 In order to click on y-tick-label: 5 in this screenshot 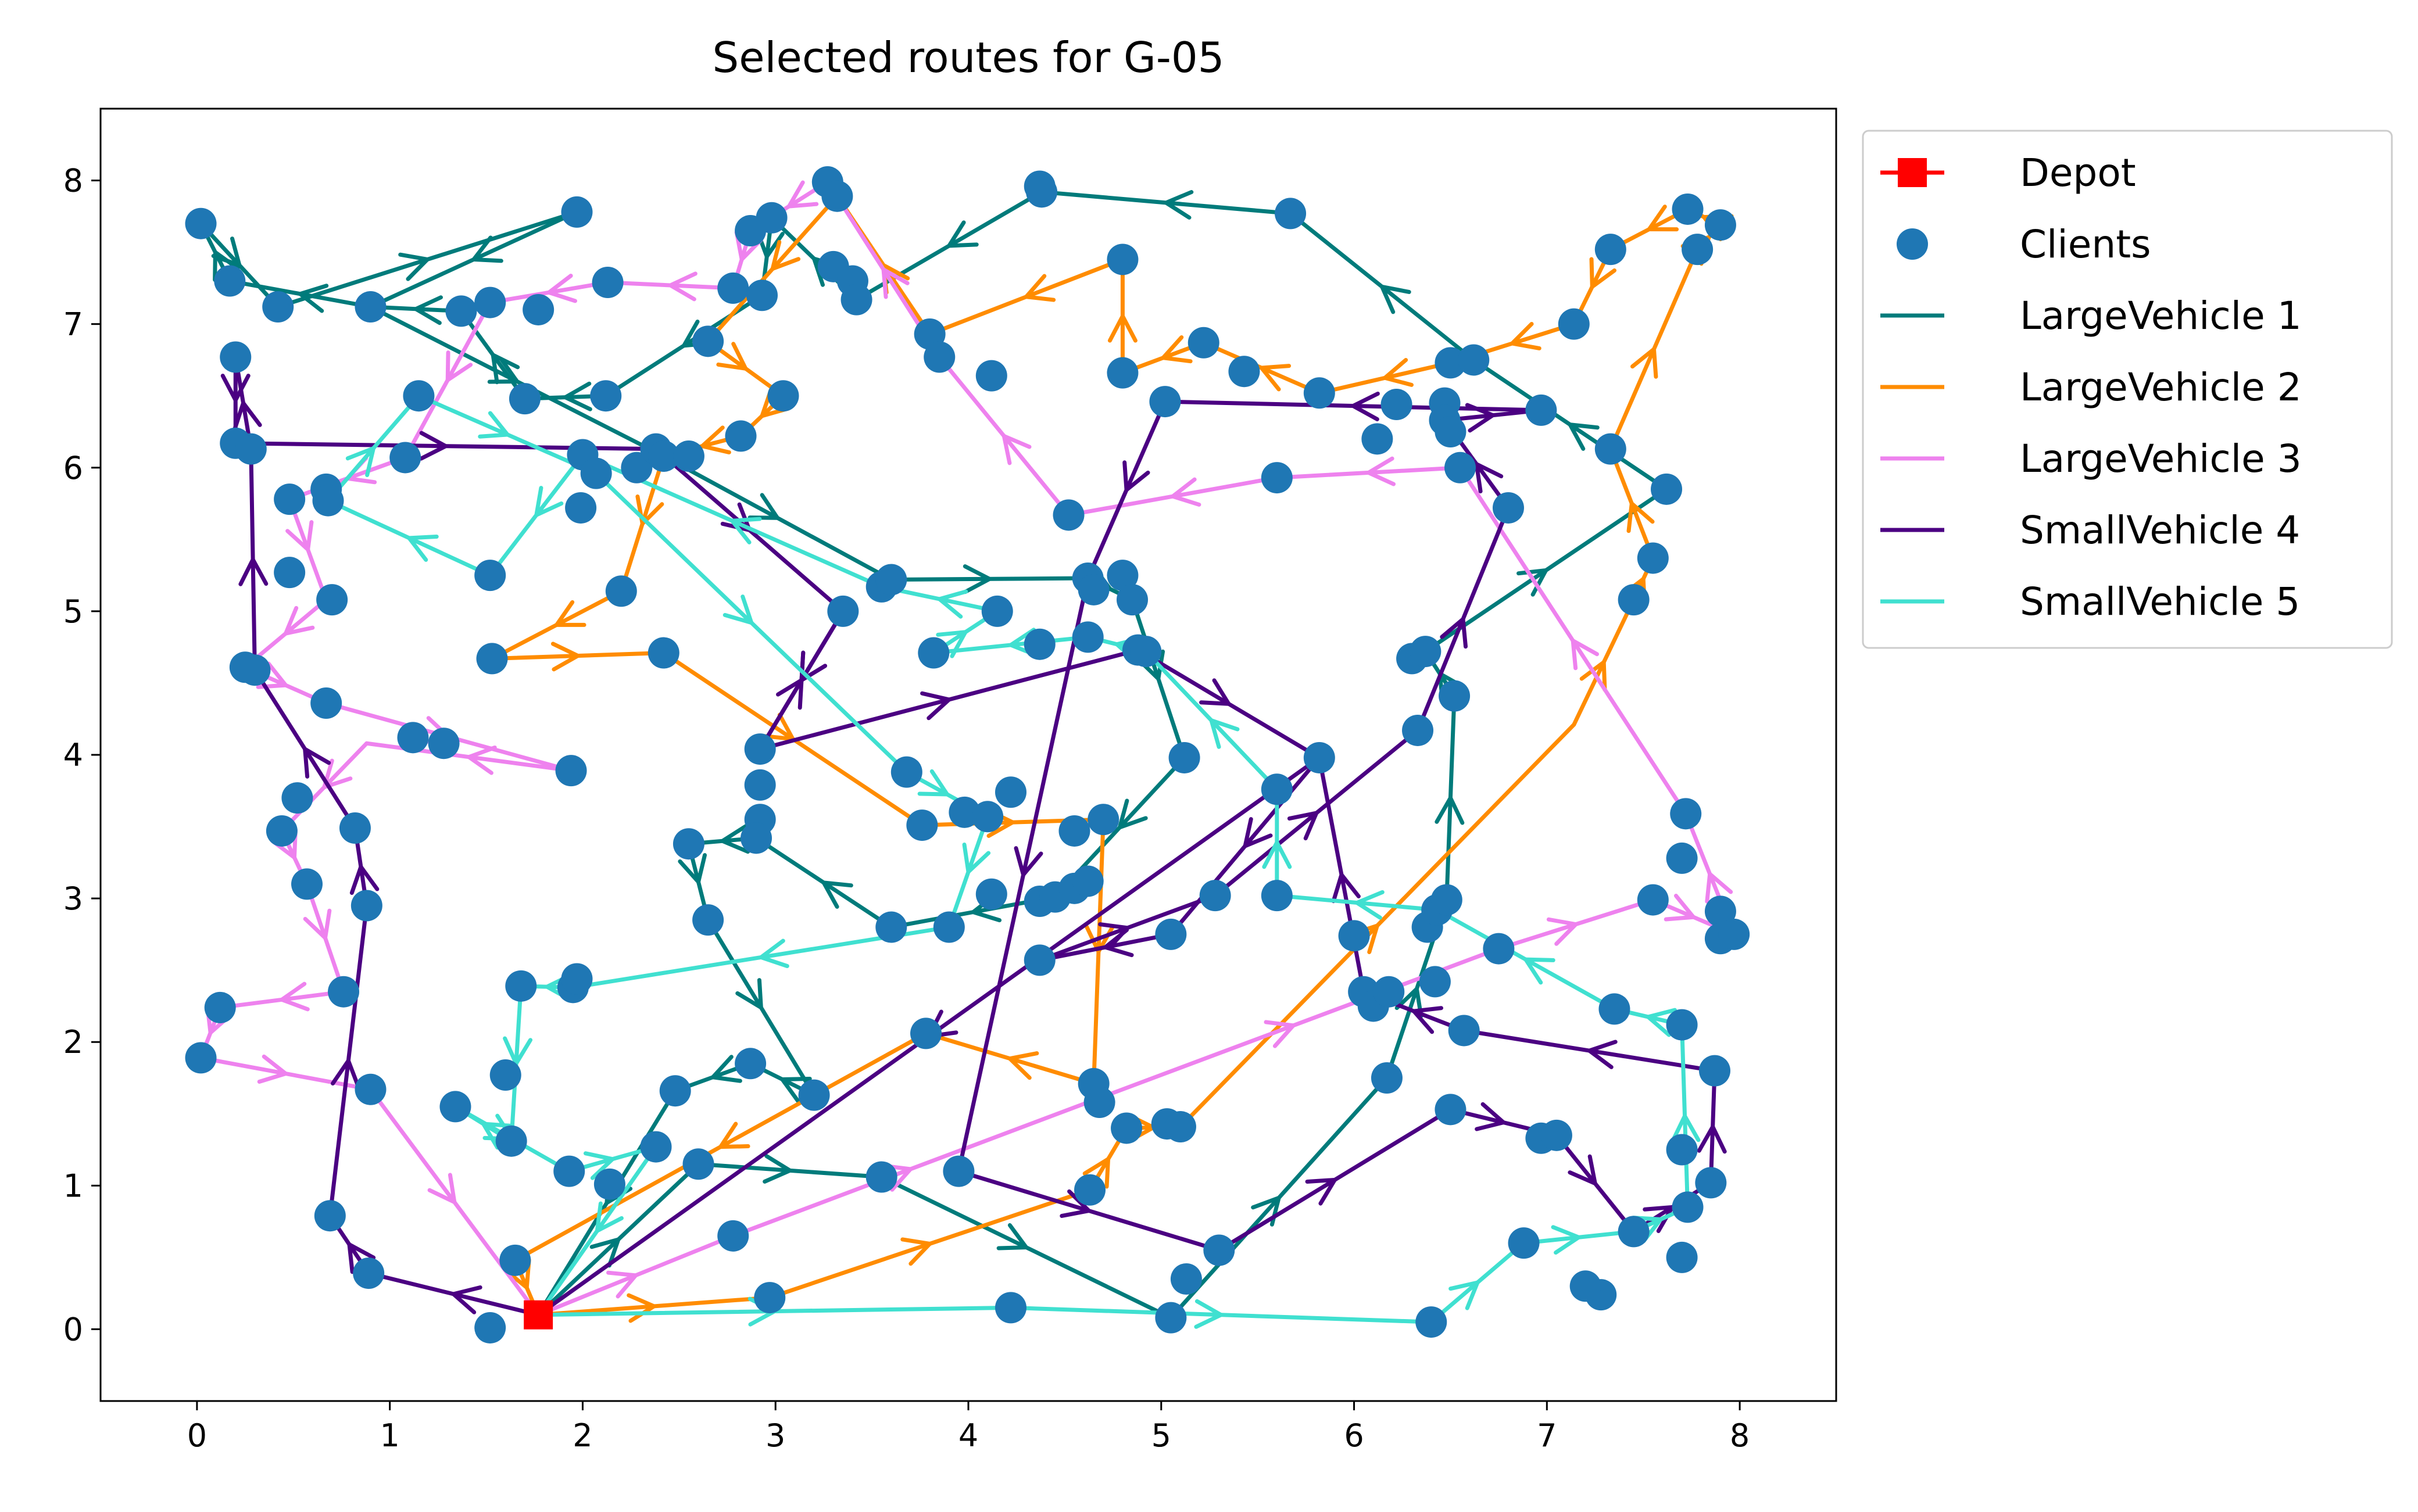, I will do `click(73, 611)`.